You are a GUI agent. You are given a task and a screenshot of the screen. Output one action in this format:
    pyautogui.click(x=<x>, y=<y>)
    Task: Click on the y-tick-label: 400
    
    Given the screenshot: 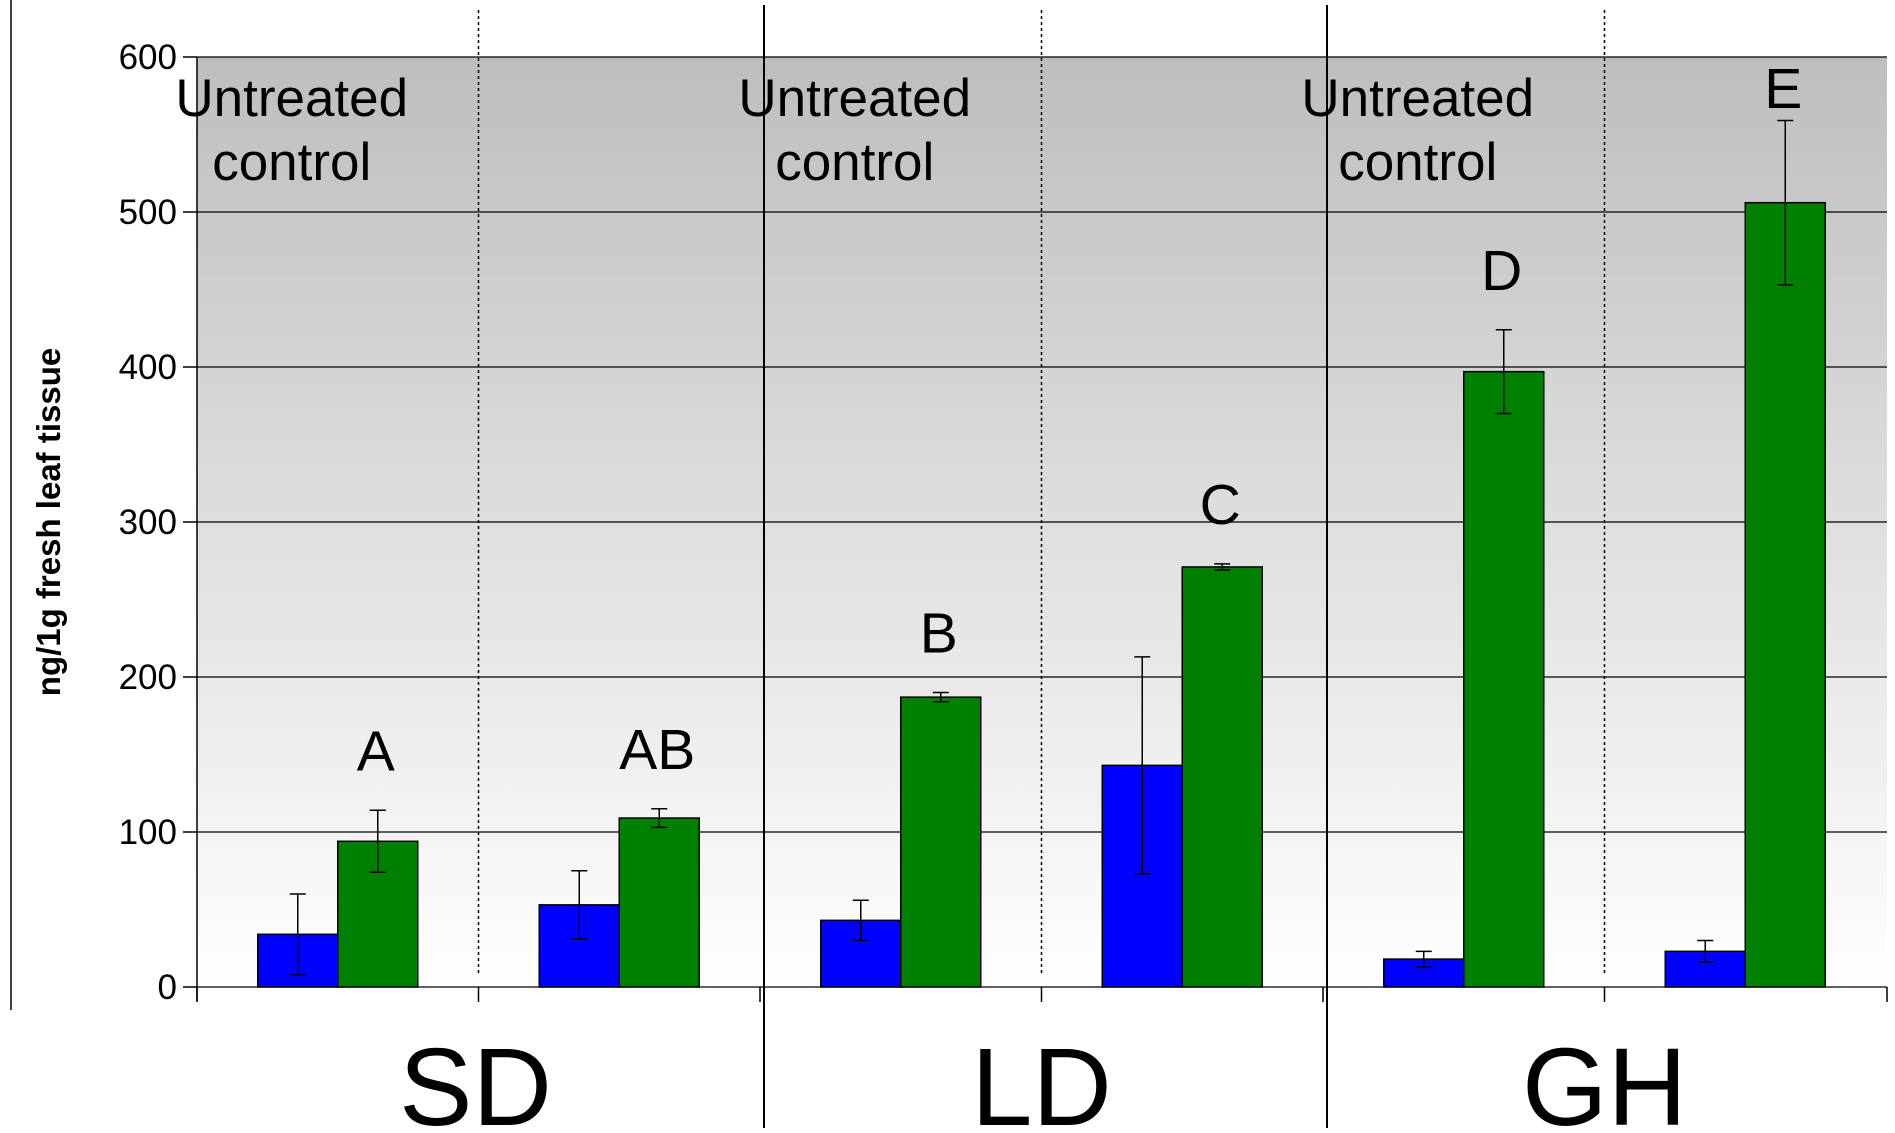 What is the action you would take?
    pyautogui.click(x=148, y=367)
    